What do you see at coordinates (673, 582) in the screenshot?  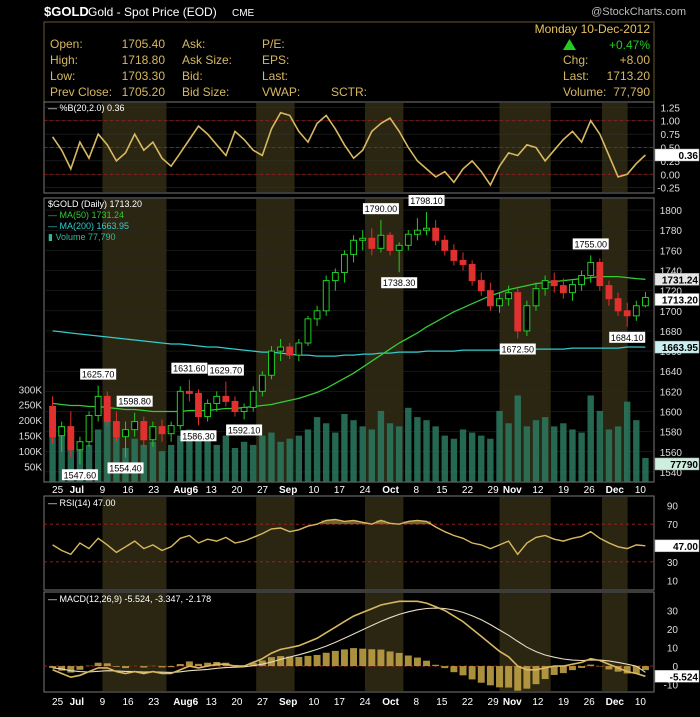 I see `y-tick-label: 10` at bounding box center [673, 582].